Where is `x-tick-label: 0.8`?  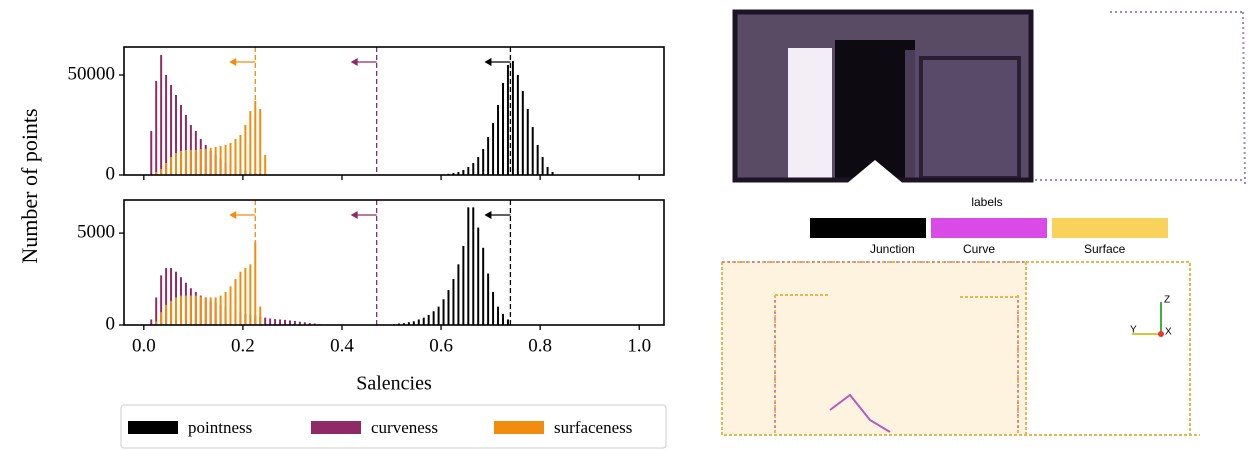
x-tick-label: 0.8 is located at coordinates (540, 345).